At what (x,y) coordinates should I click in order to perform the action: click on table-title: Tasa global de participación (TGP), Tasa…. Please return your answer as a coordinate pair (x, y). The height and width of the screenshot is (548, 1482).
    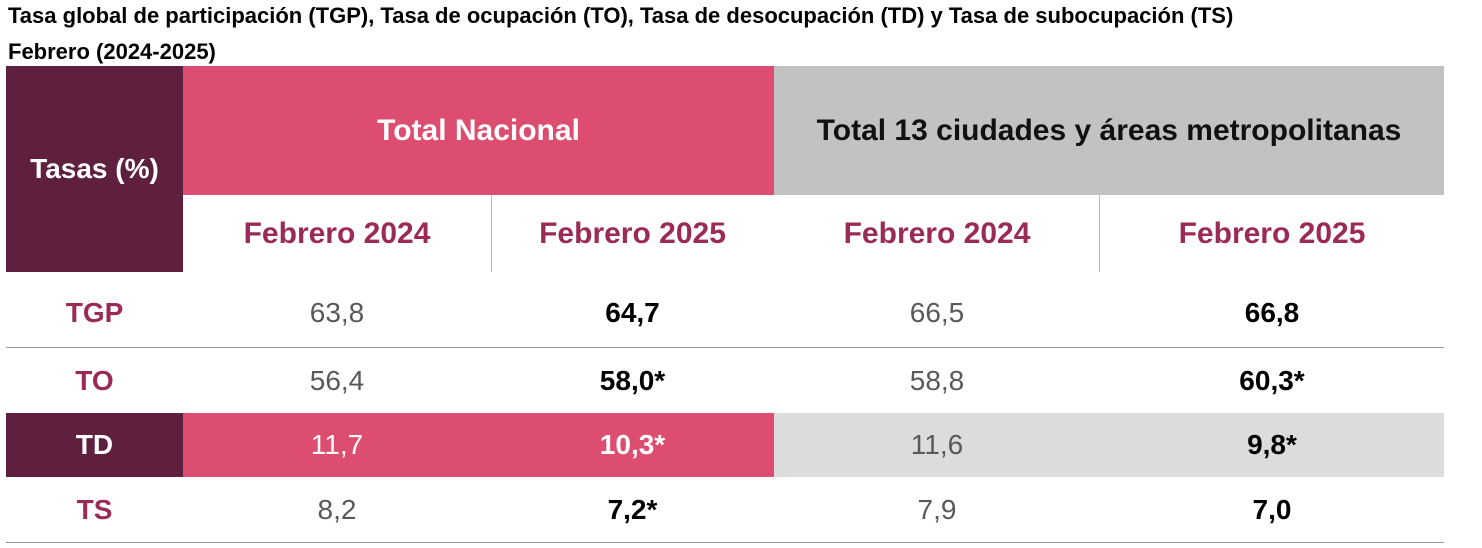
    Looking at the image, I should click on (621, 15).